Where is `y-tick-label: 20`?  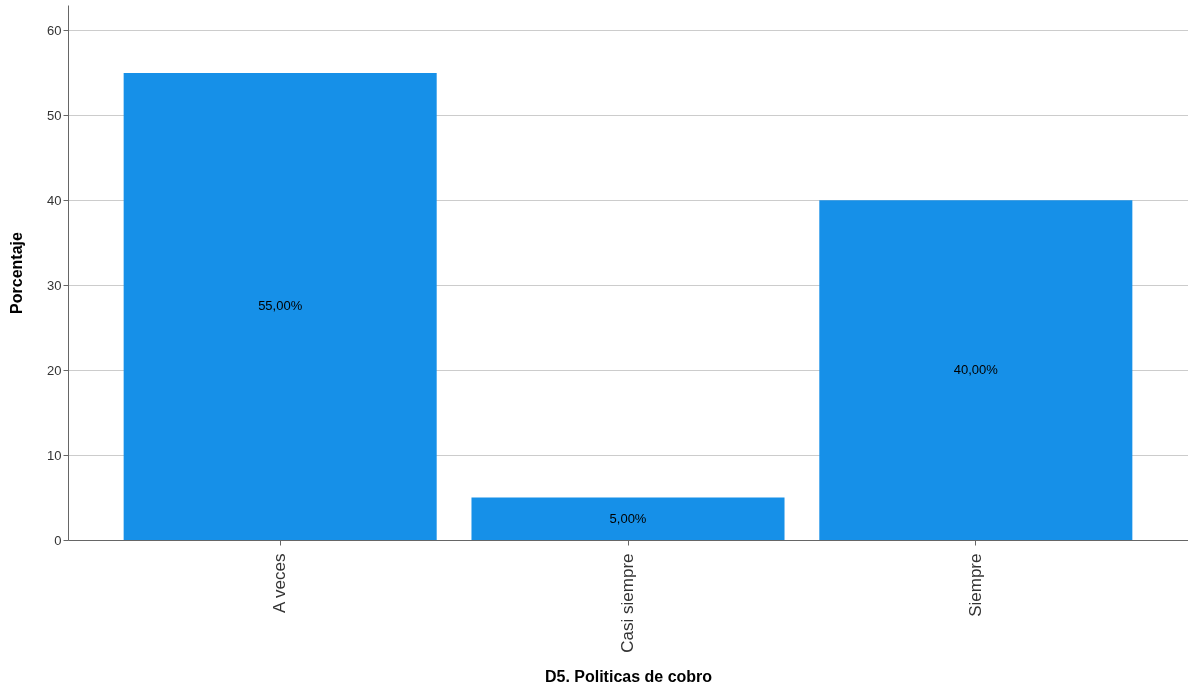 y-tick-label: 20 is located at coordinates (54, 370).